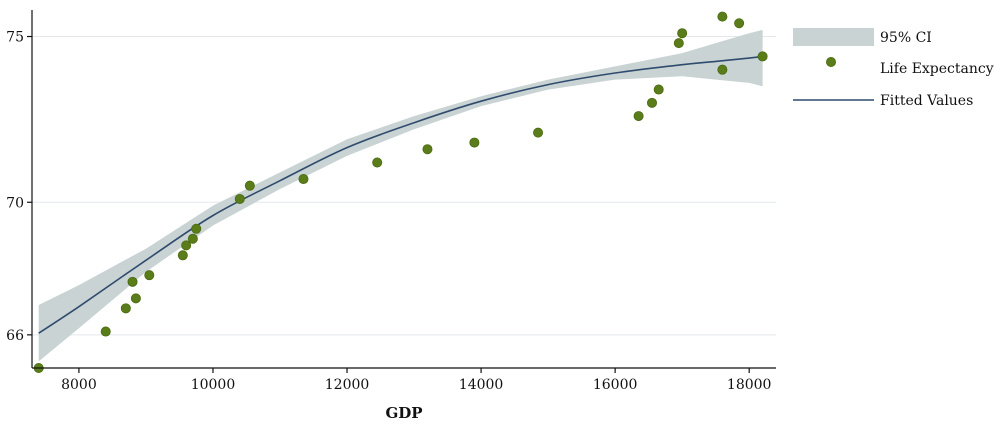 The image size is (1000, 425). I want to click on x-tick-label: 12000, so click(347, 385).